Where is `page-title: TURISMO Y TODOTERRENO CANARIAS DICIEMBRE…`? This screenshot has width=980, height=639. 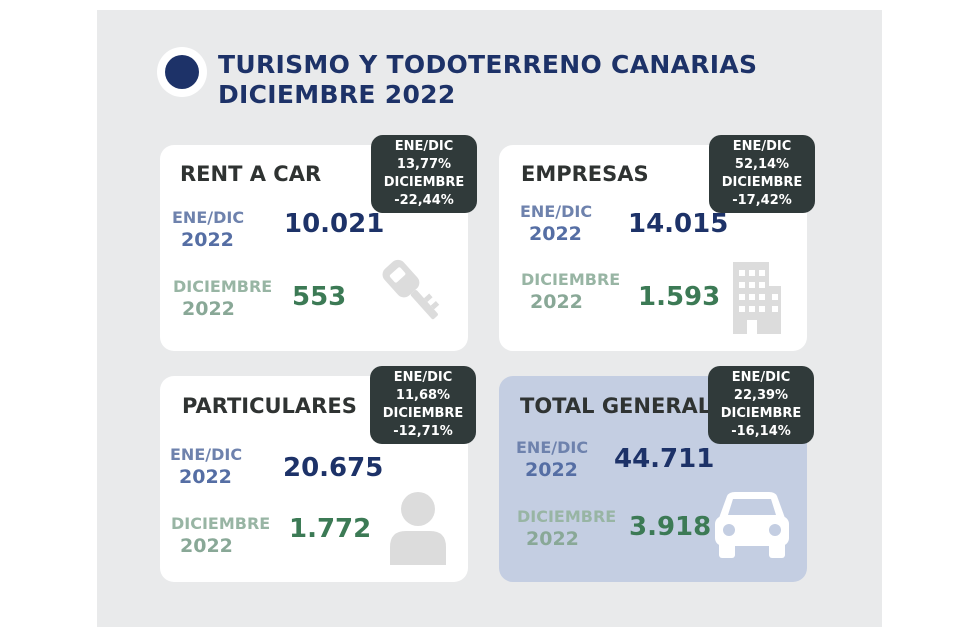
page-title: TURISMO Y TODOTERRENO CANARIAS DICIEMBRE… is located at coordinates (487, 80).